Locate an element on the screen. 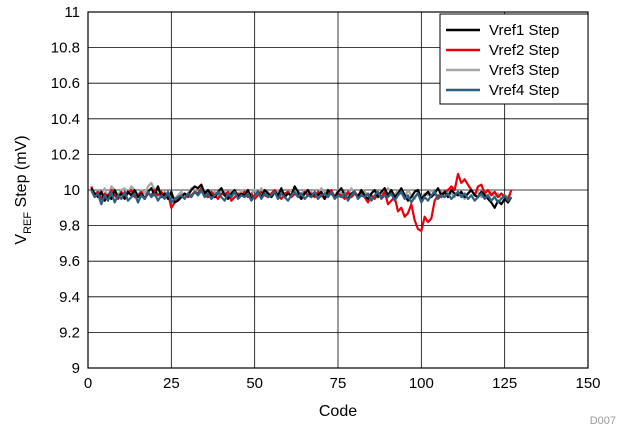 This screenshot has height=434, width=626. y-tick-label: 10.6 is located at coordinates (65, 83).